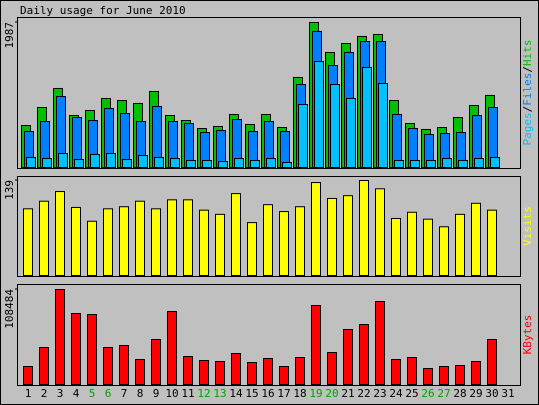 This screenshot has width=539, height=405. Describe the element at coordinates (108, 393) in the screenshot. I see `x-tick-label: 6` at that location.